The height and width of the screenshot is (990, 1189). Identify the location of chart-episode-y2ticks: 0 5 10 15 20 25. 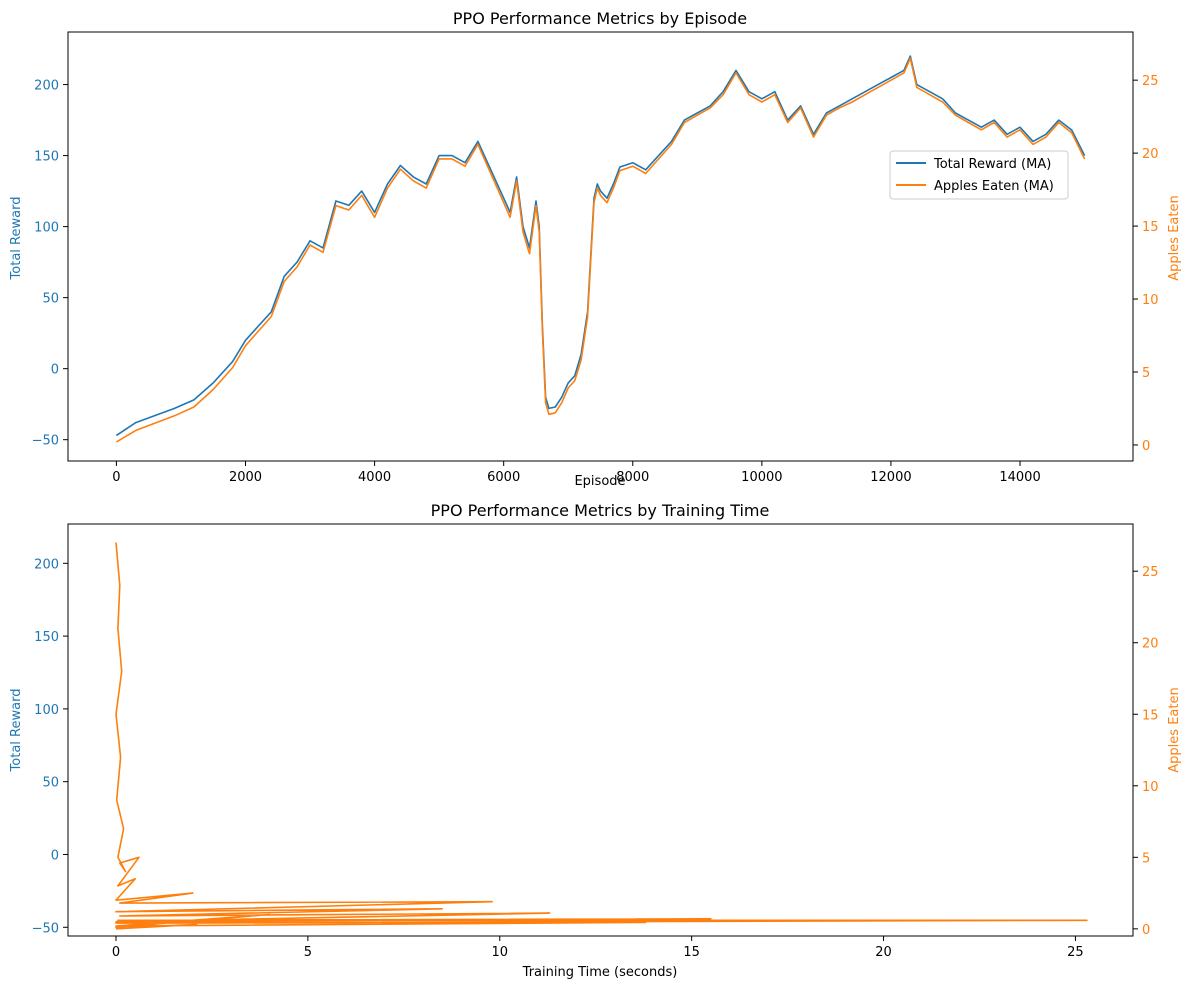
(1146, 264).